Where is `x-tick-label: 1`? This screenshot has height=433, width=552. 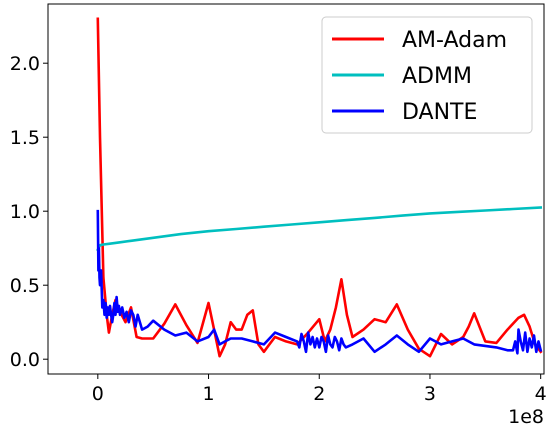
x-tick-label: 1 is located at coordinates (208, 394).